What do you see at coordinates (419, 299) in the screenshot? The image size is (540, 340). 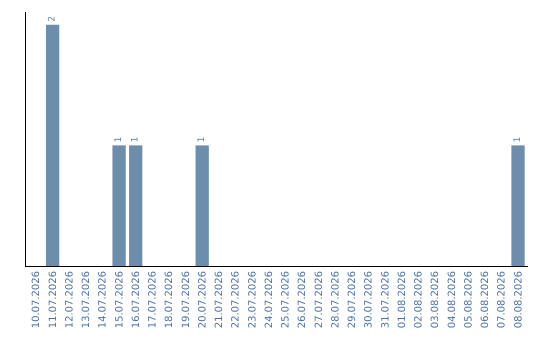 I see `x-tick-label: 02.08.2026` at bounding box center [419, 299].